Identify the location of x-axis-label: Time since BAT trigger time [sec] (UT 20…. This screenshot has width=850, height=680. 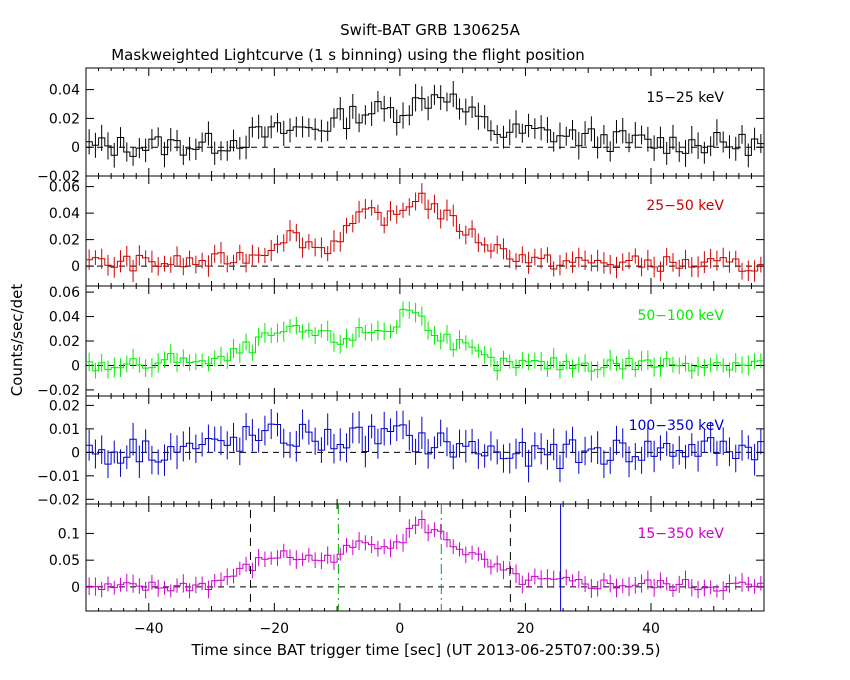
(426, 650).